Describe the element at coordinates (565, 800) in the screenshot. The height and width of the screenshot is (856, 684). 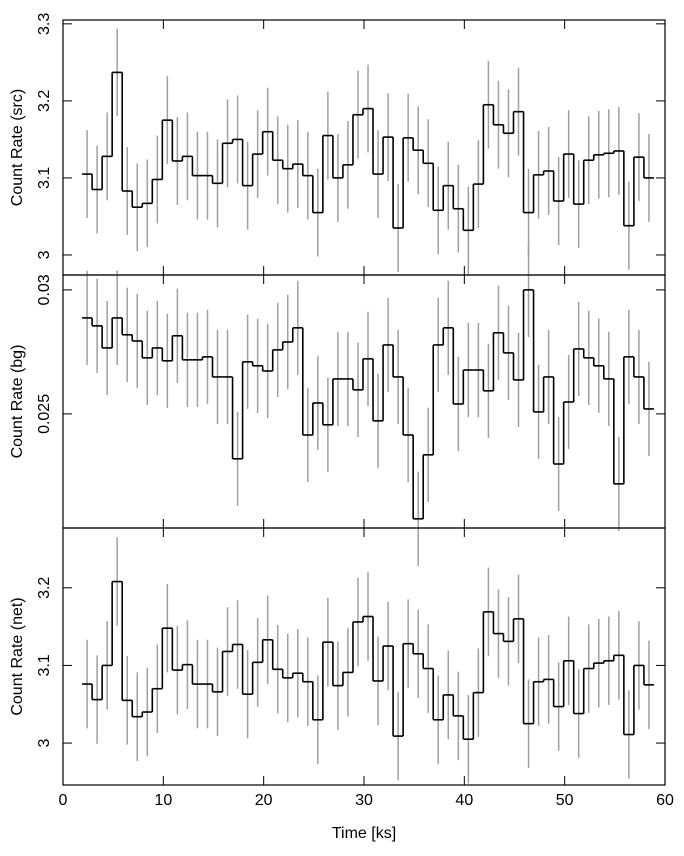
I see `x-tick-label: 50` at that location.